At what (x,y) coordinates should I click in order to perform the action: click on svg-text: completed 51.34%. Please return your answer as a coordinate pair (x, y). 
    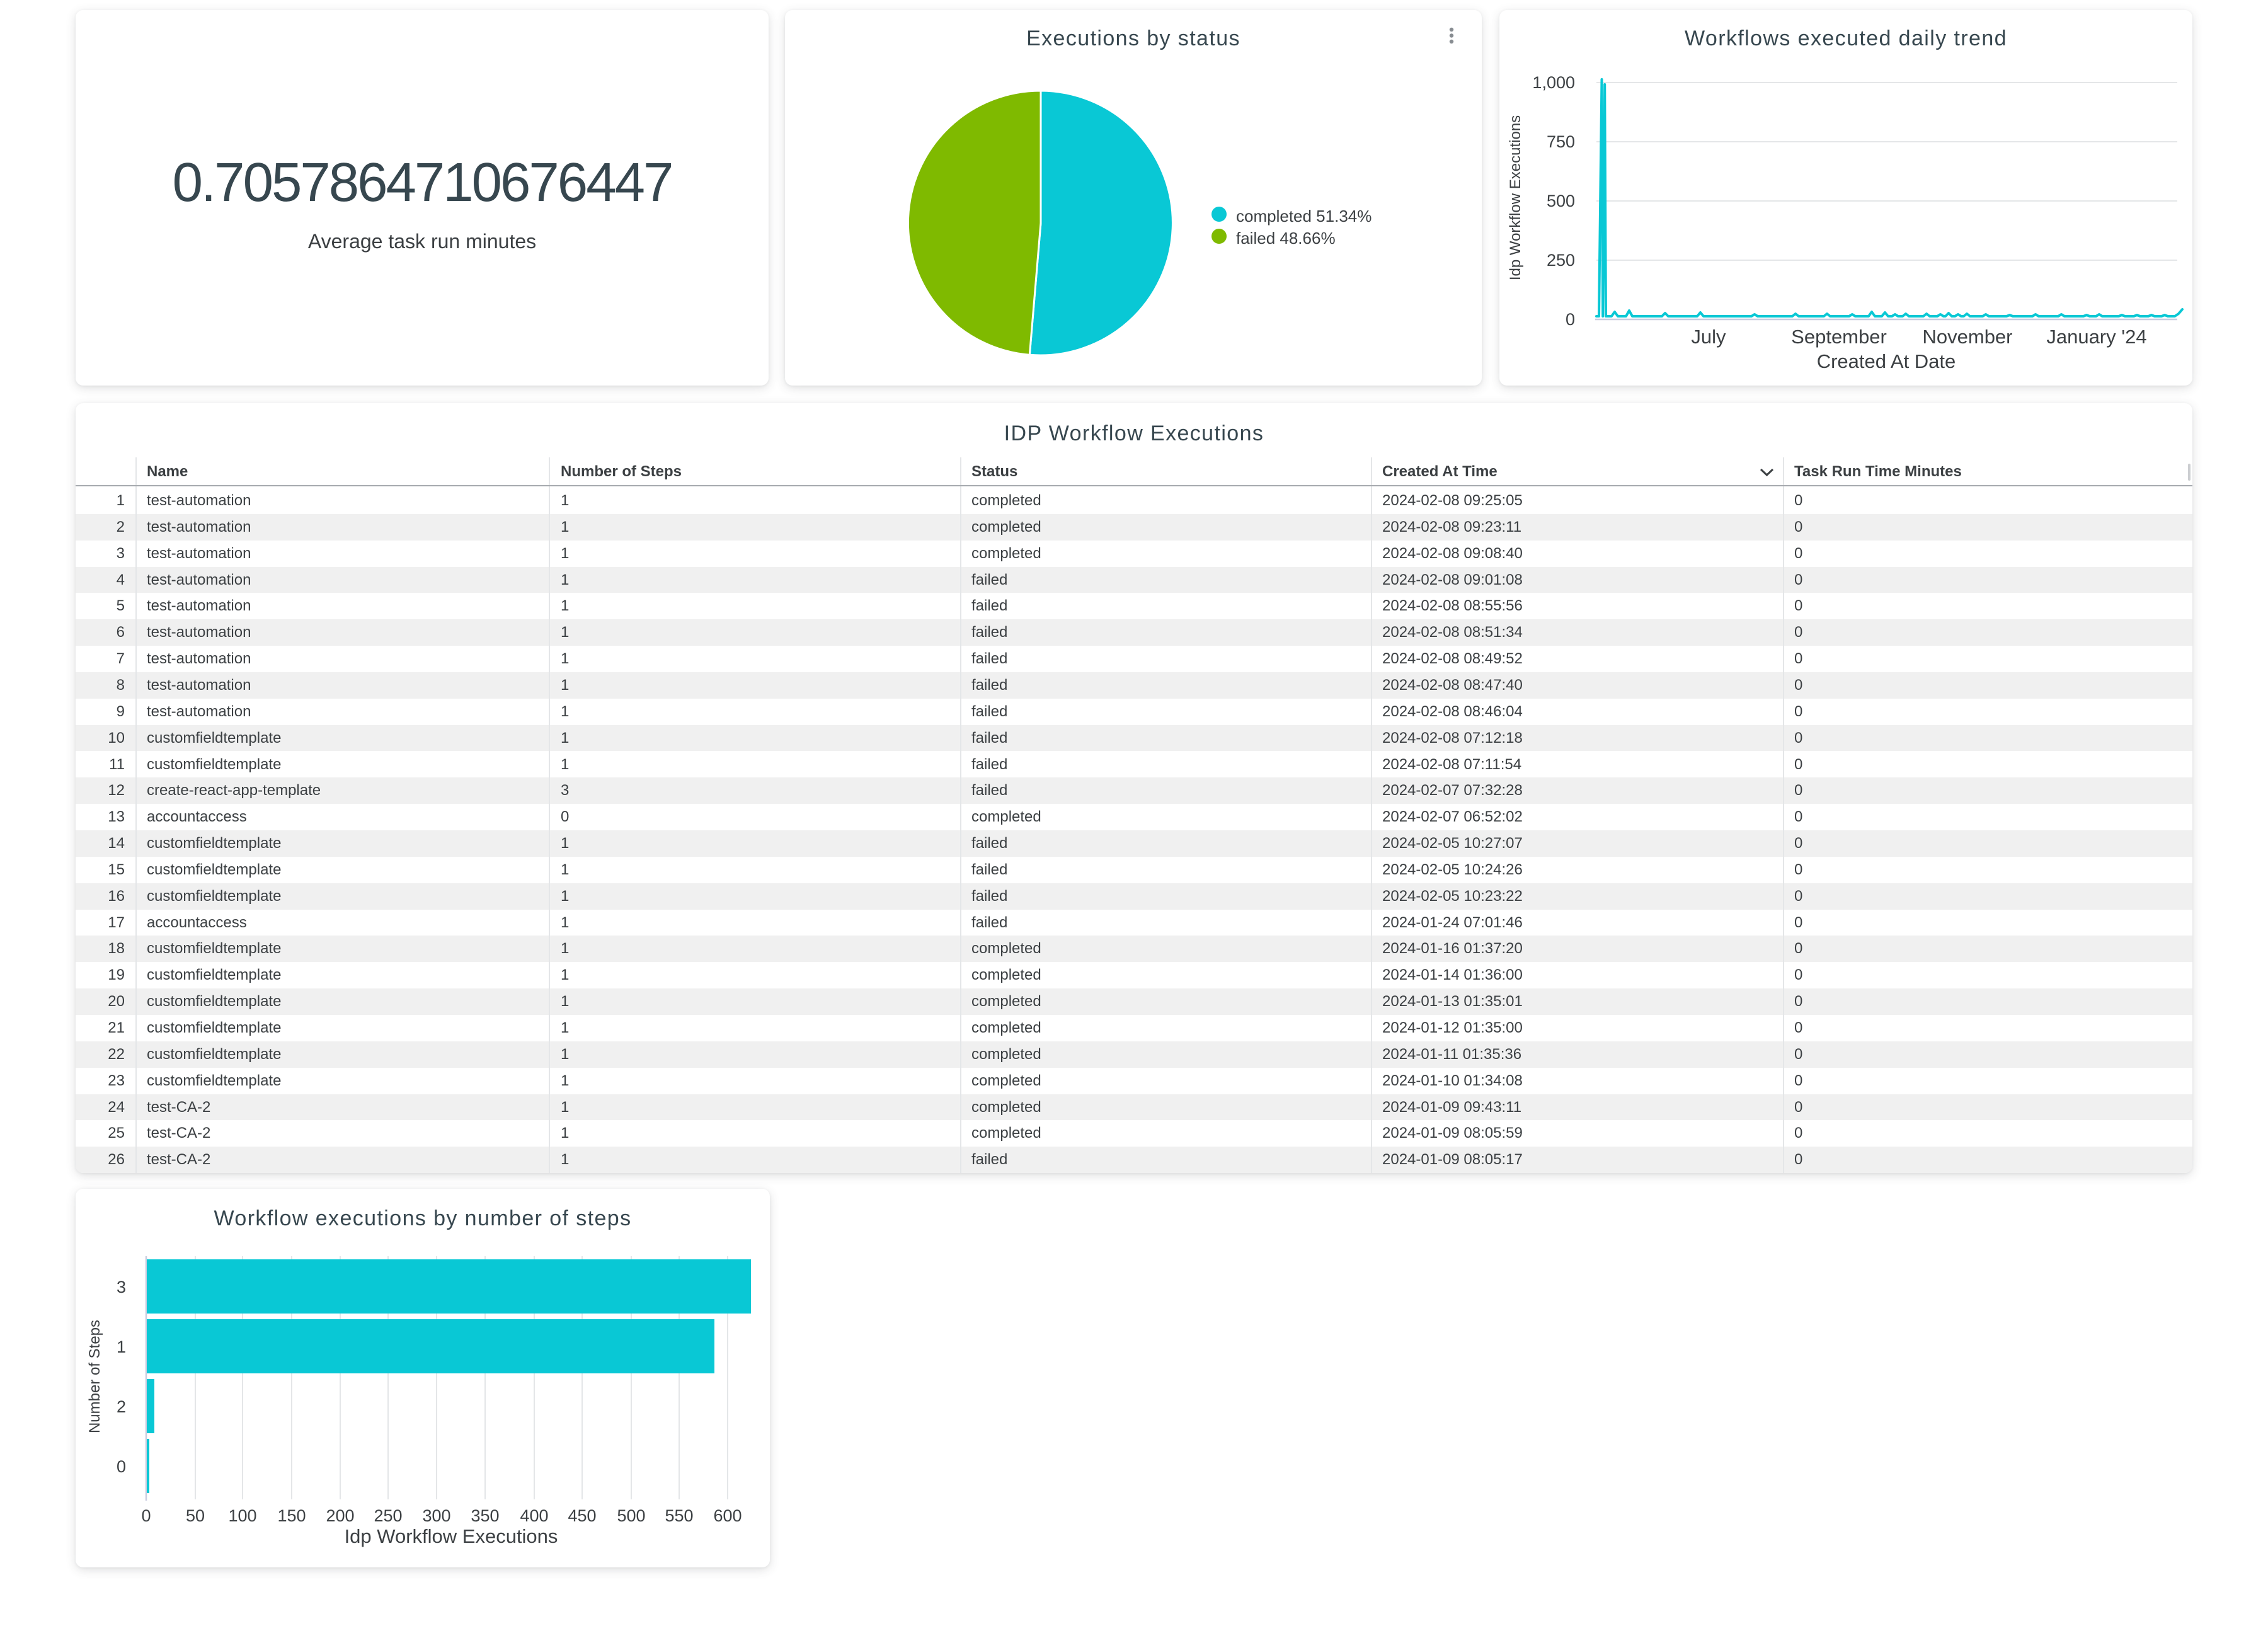
    Looking at the image, I should click on (1304, 217).